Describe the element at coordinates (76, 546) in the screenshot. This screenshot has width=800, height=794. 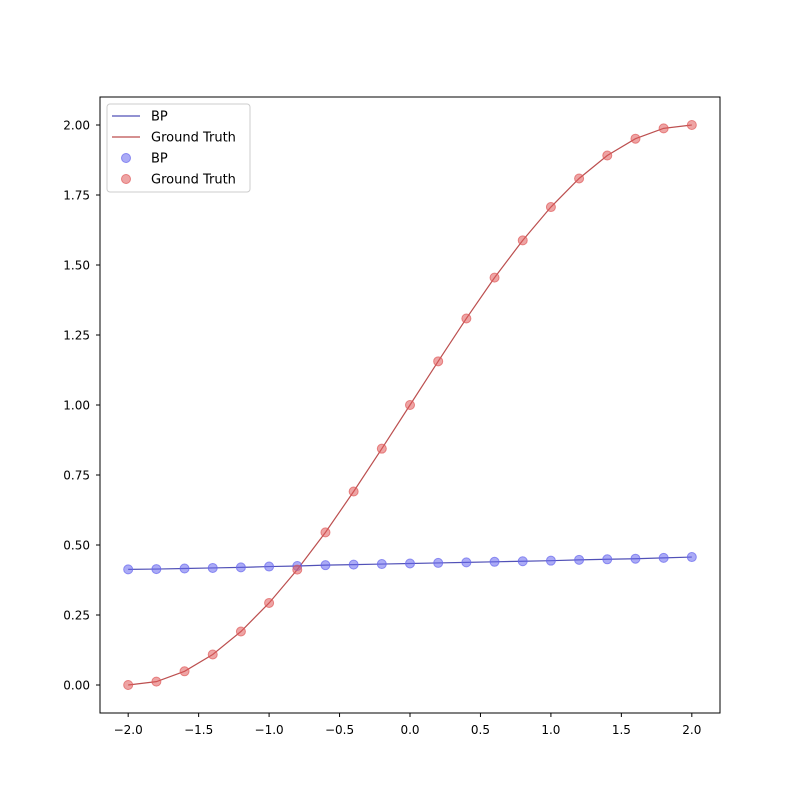
I see `y-tick-label: 0.50` at that location.